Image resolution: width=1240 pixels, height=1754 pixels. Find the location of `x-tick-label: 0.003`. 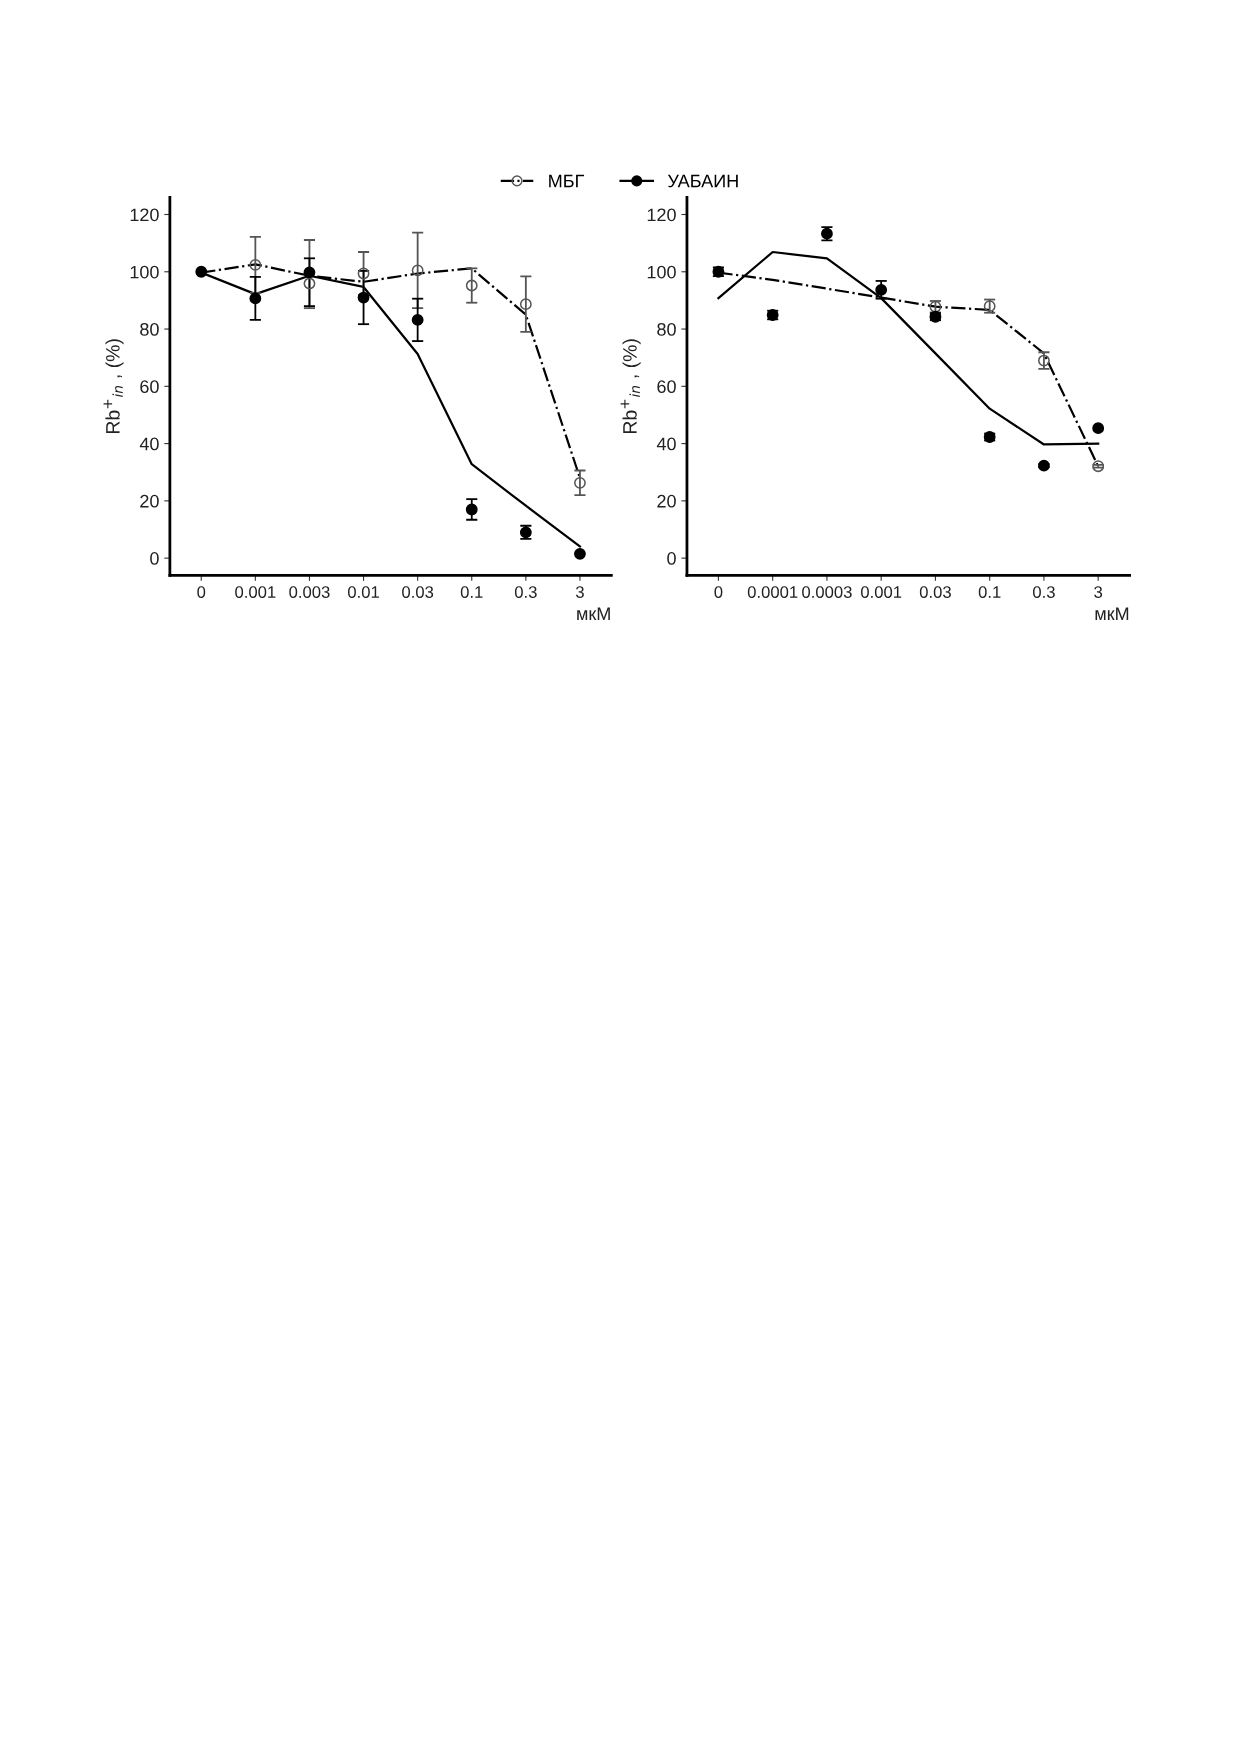

x-tick-label: 0.003 is located at coordinates (309, 592).